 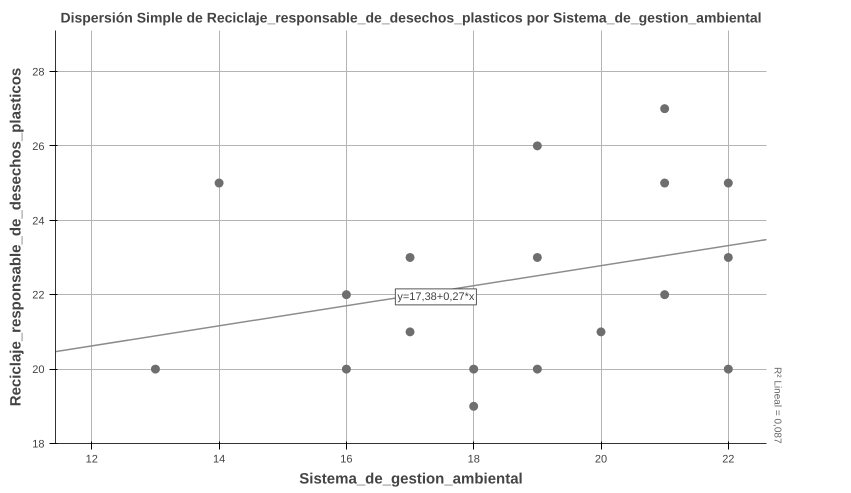 I want to click on chart-title: Dispersión Simple de Reciclaje_responsable_de_desechos_plasticos por Sistema_de_gestion_ambiental, so click(x=411, y=18).